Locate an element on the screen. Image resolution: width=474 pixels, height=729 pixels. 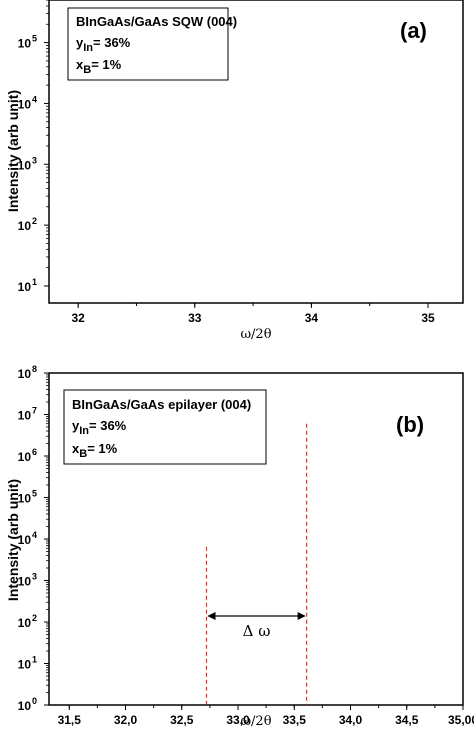
panel-b-xtick-label: 34,0 is located at coordinates (351, 720).